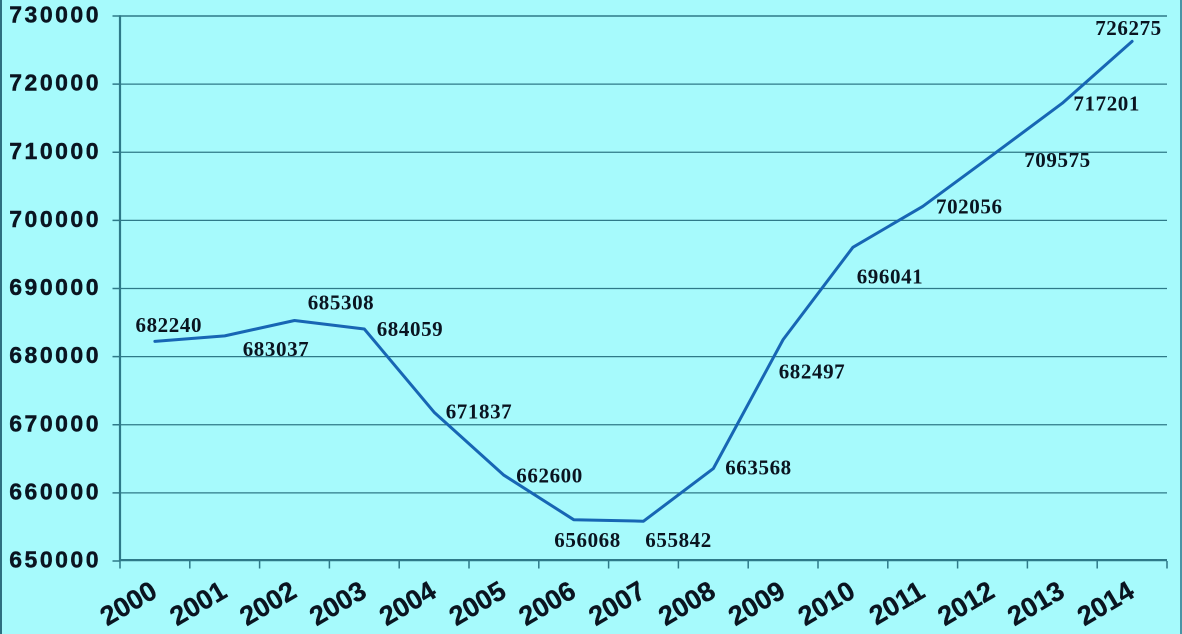 The height and width of the screenshot is (634, 1182). I want to click on svg-text: 730000, so click(55, 15).